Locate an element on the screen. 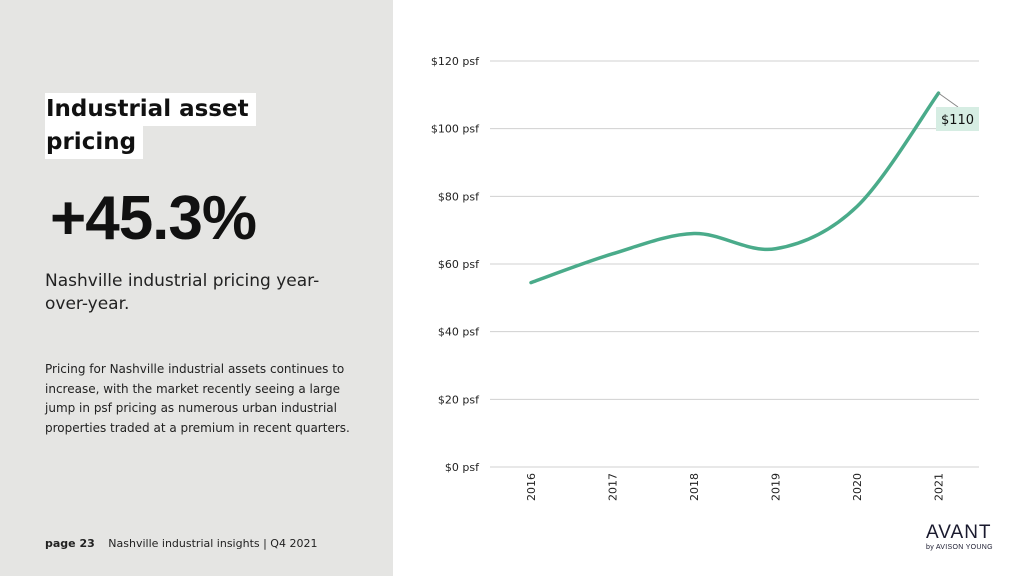 The image size is (1024, 576). series-line is located at coordinates (735, 188).